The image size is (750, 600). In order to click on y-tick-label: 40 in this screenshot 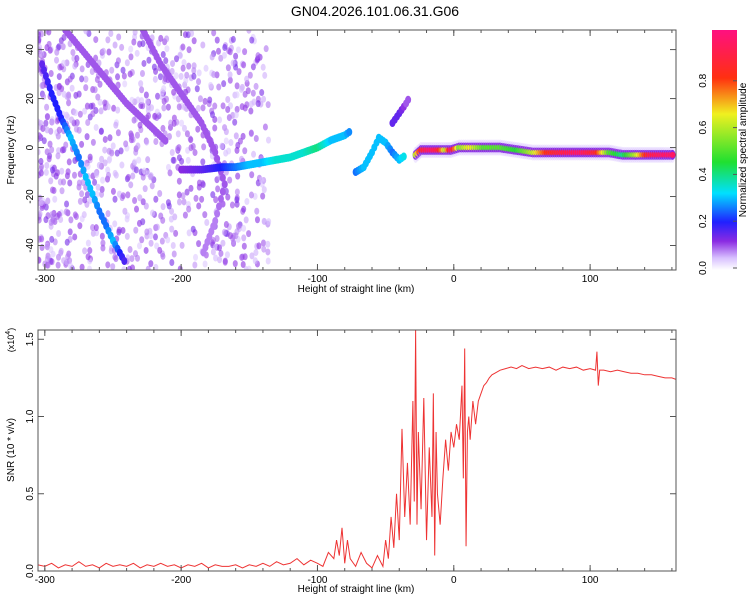, I will do `click(30, 50)`.